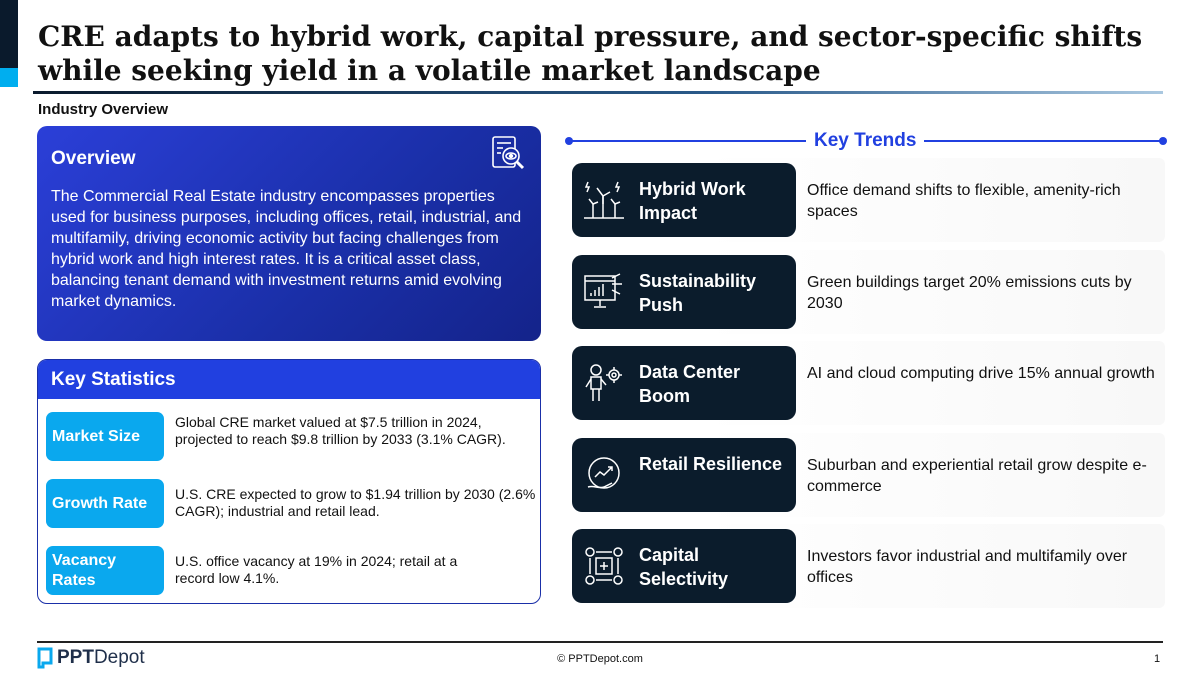 Image resolution: width=1200 pixels, height=677 pixels. Describe the element at coordinates (9, 77) in the screenshot. I see `accent-bar-cyan` at that location.